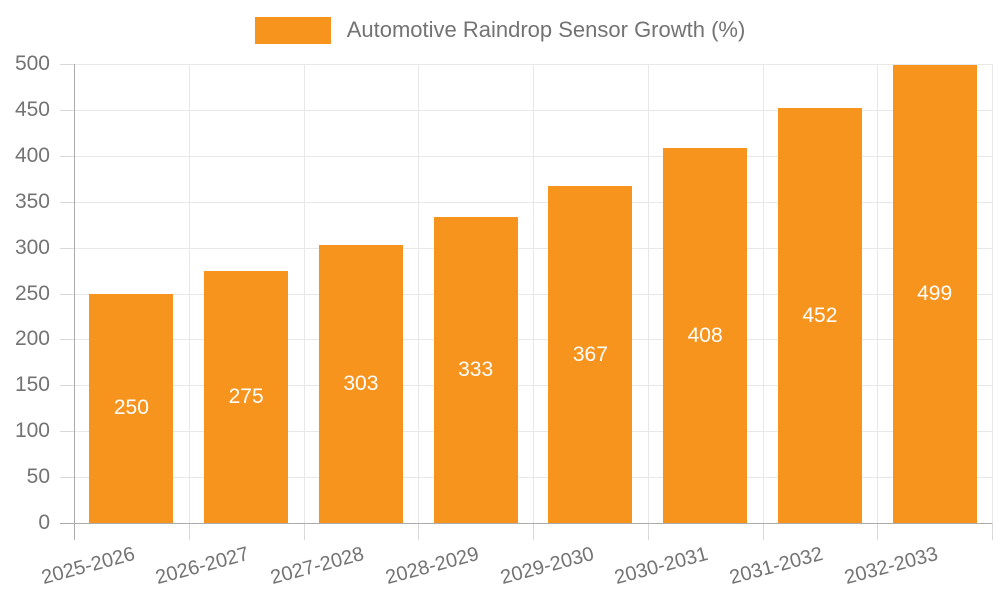 This screenshot has height=600, width=1000. What do you see at coordinates (891, 566) in the screenshot?
I see `x-axis-category-label: 2032-2033` at bounding box center [891, 566].